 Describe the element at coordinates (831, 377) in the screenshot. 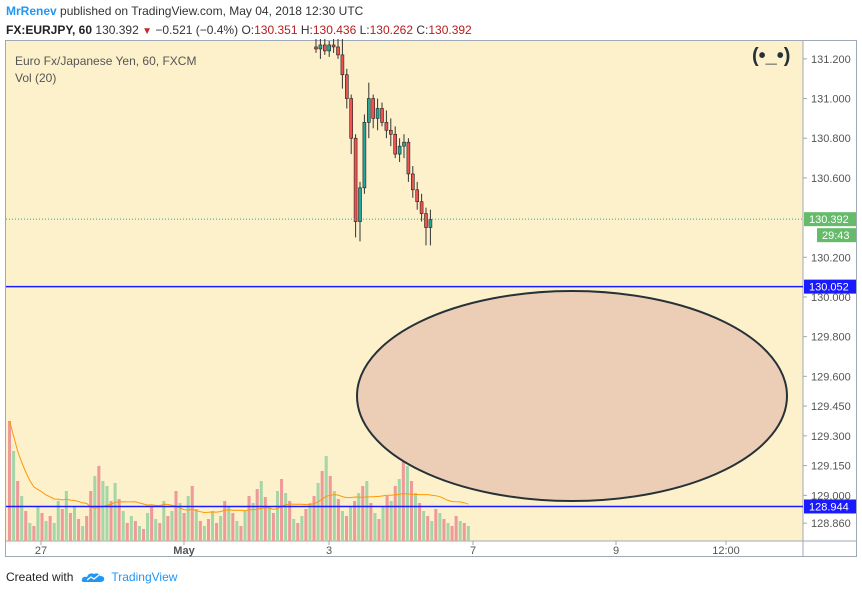

I see `y-tick-label: 129.600` at that location.